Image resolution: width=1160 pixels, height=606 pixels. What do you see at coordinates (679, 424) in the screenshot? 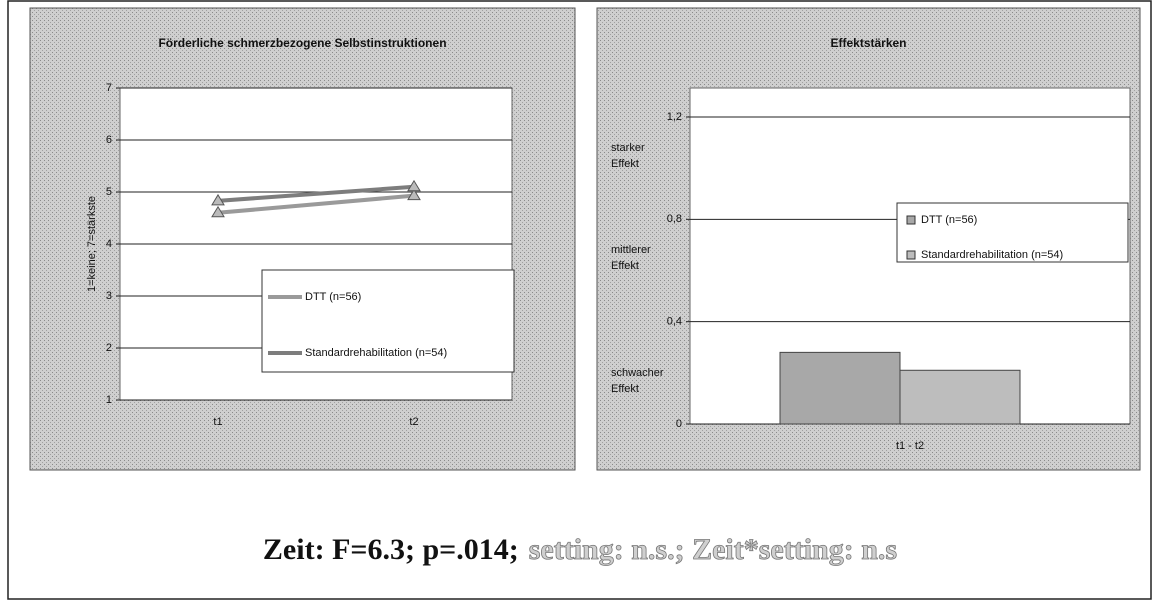
I see `y-tick-label: 0` at bounding box center [679, 424].